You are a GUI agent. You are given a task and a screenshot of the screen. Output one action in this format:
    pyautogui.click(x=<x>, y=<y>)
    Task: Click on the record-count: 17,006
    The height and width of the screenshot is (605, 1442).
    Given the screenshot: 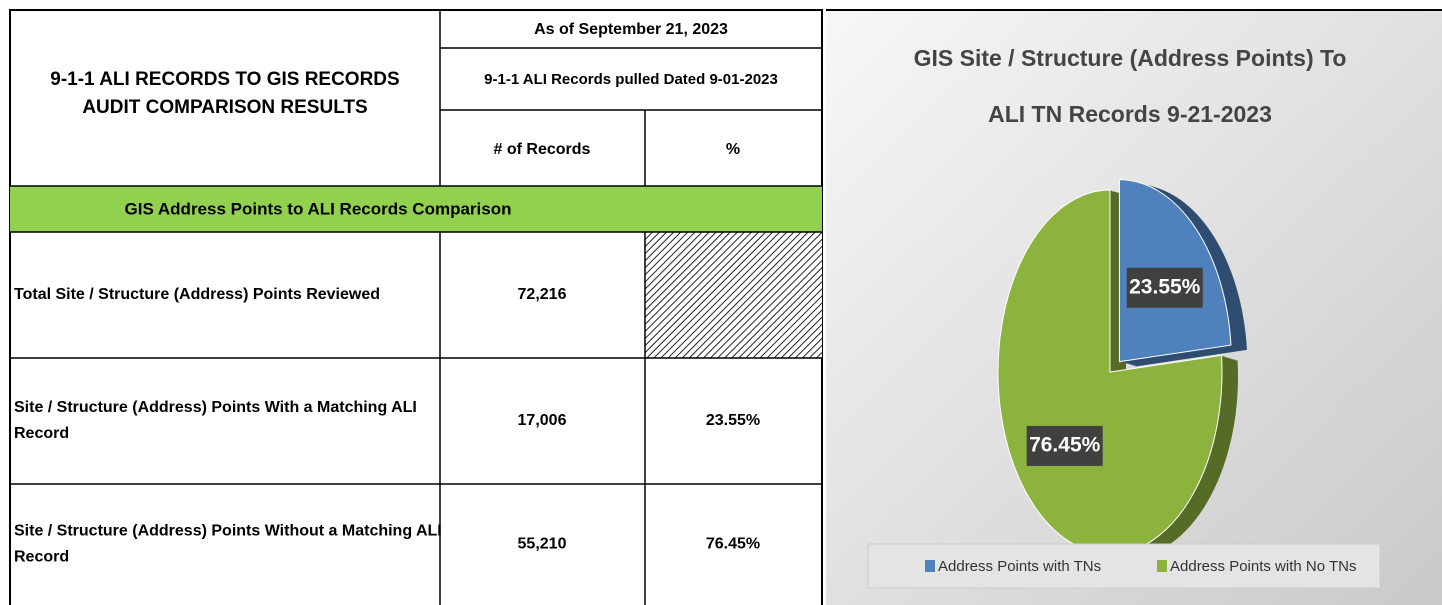 What is the action you would take?
    pyautogui.click(x=542, y=420)
    